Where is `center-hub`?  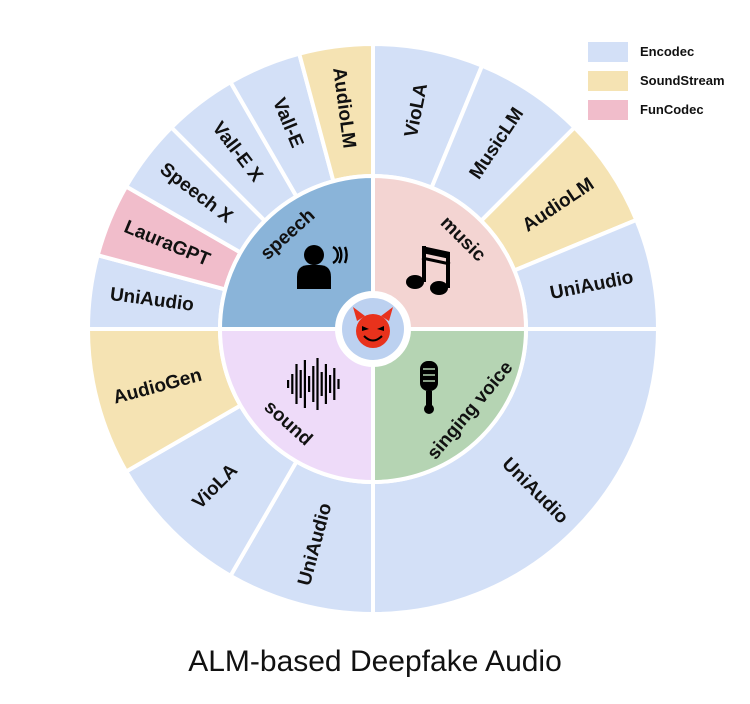
center-hub is located at coordinates (373, 329).